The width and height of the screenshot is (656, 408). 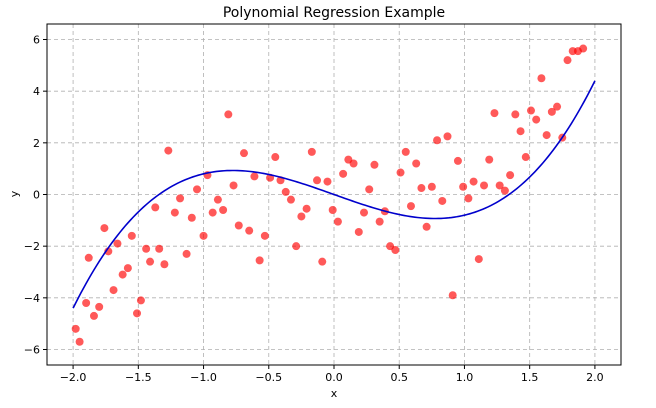 I want to click on y-axis-ticks: −6 −4 −2 0 2 4 6, so click(x=35, y=195).